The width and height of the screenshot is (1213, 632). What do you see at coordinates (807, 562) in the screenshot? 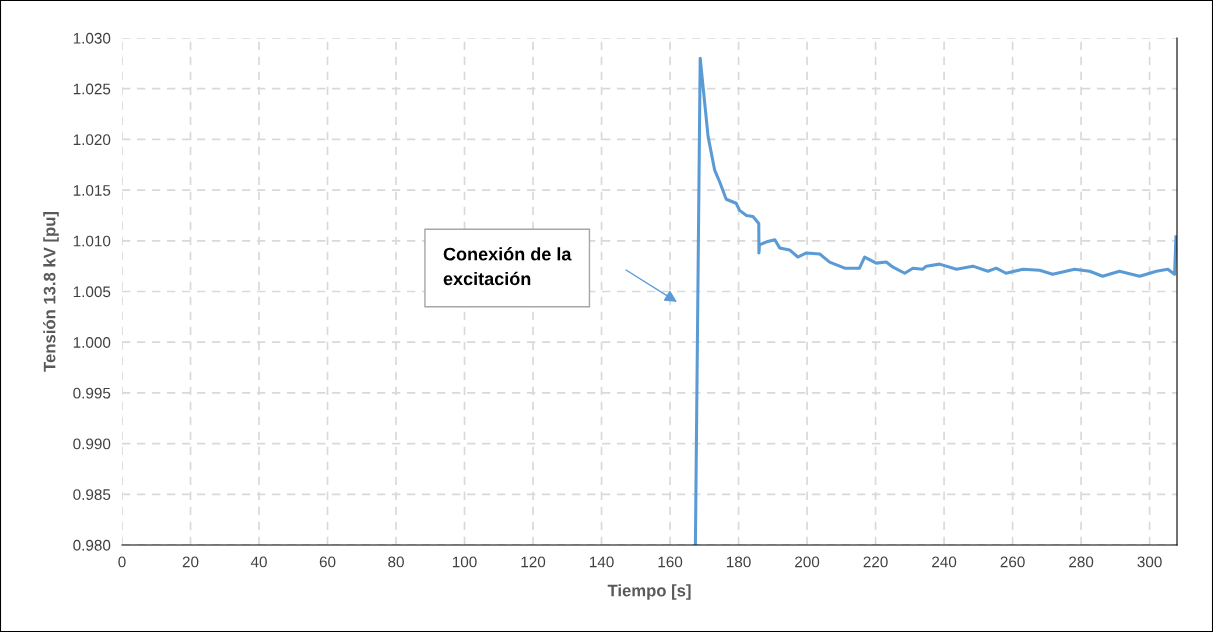
I see `x-tick-label: 200` at bounding box center [807, 562].